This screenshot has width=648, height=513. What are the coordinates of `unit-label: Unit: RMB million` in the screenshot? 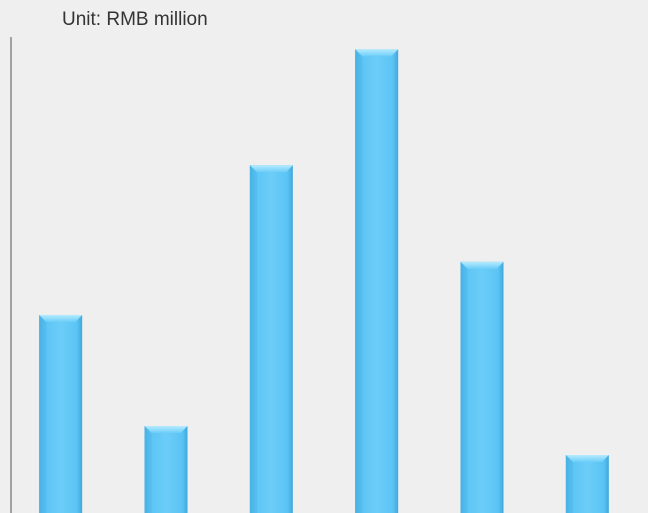 It's located at (135, 19).